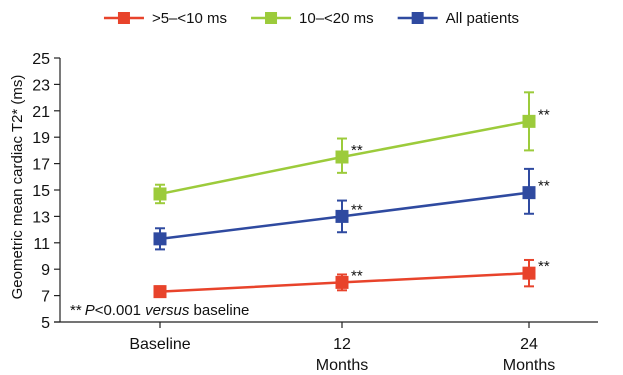 This screenshot has height=375, width=623. I want to click on y-tick-label: 15, so click(41, 191).